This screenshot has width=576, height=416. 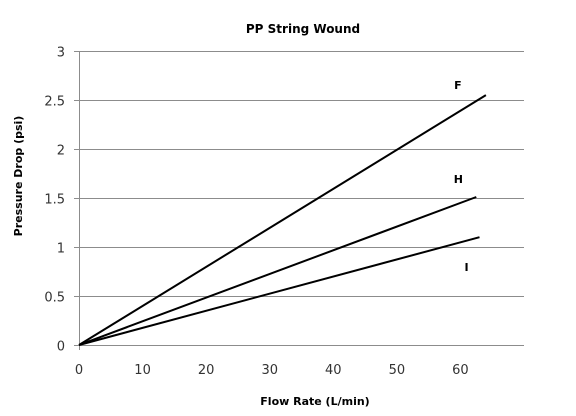 I want to click on x-tick-label: 20, so click(x=206, y=370).